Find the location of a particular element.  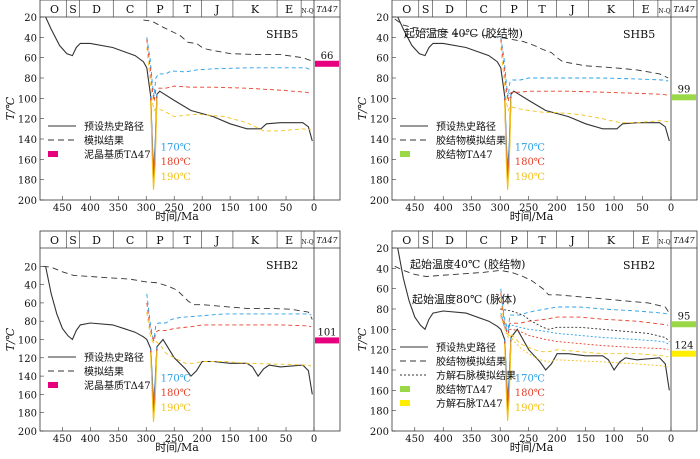

start-temp-label-2: 起始温度80℃ (脉体) is located at coordinates (464, 299).